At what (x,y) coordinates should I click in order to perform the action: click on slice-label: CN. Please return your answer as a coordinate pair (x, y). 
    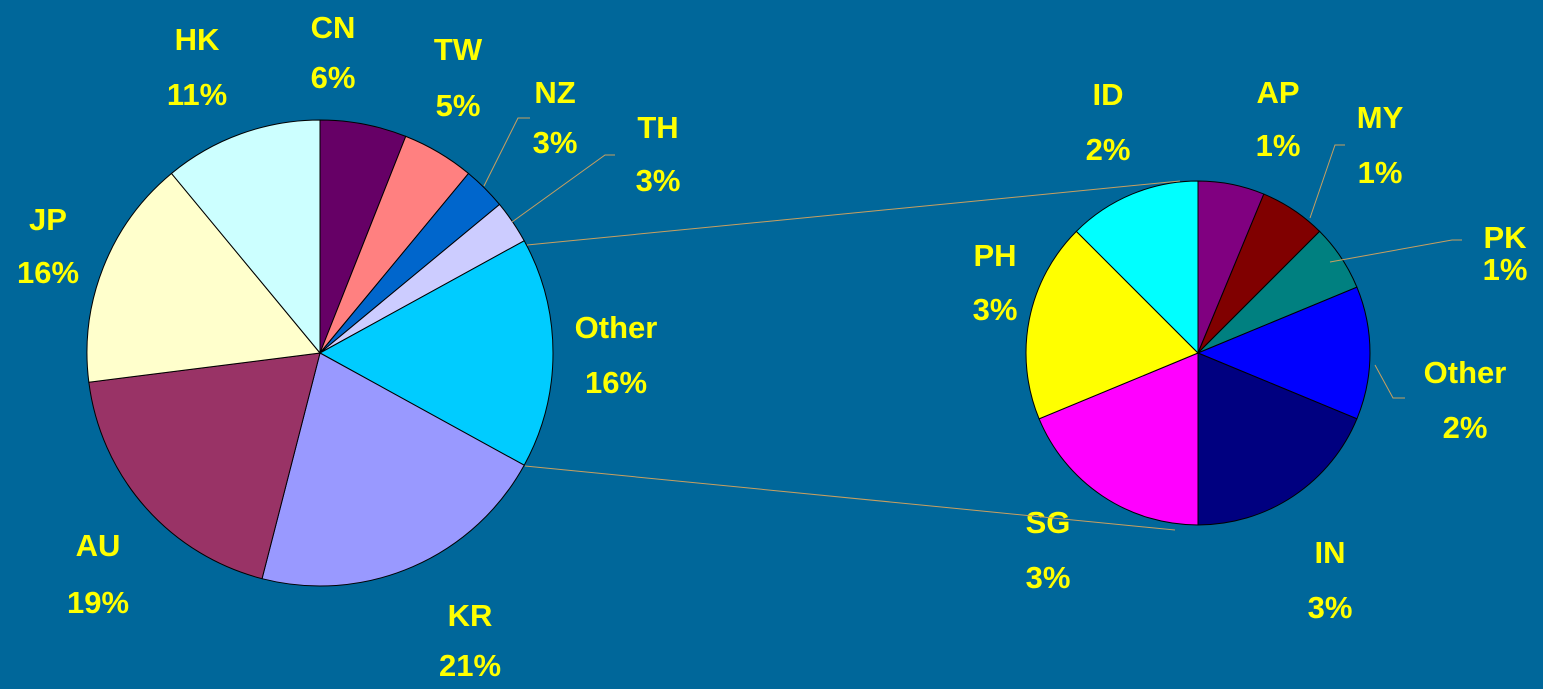
    Looking at the image, I should click on (333, 27).